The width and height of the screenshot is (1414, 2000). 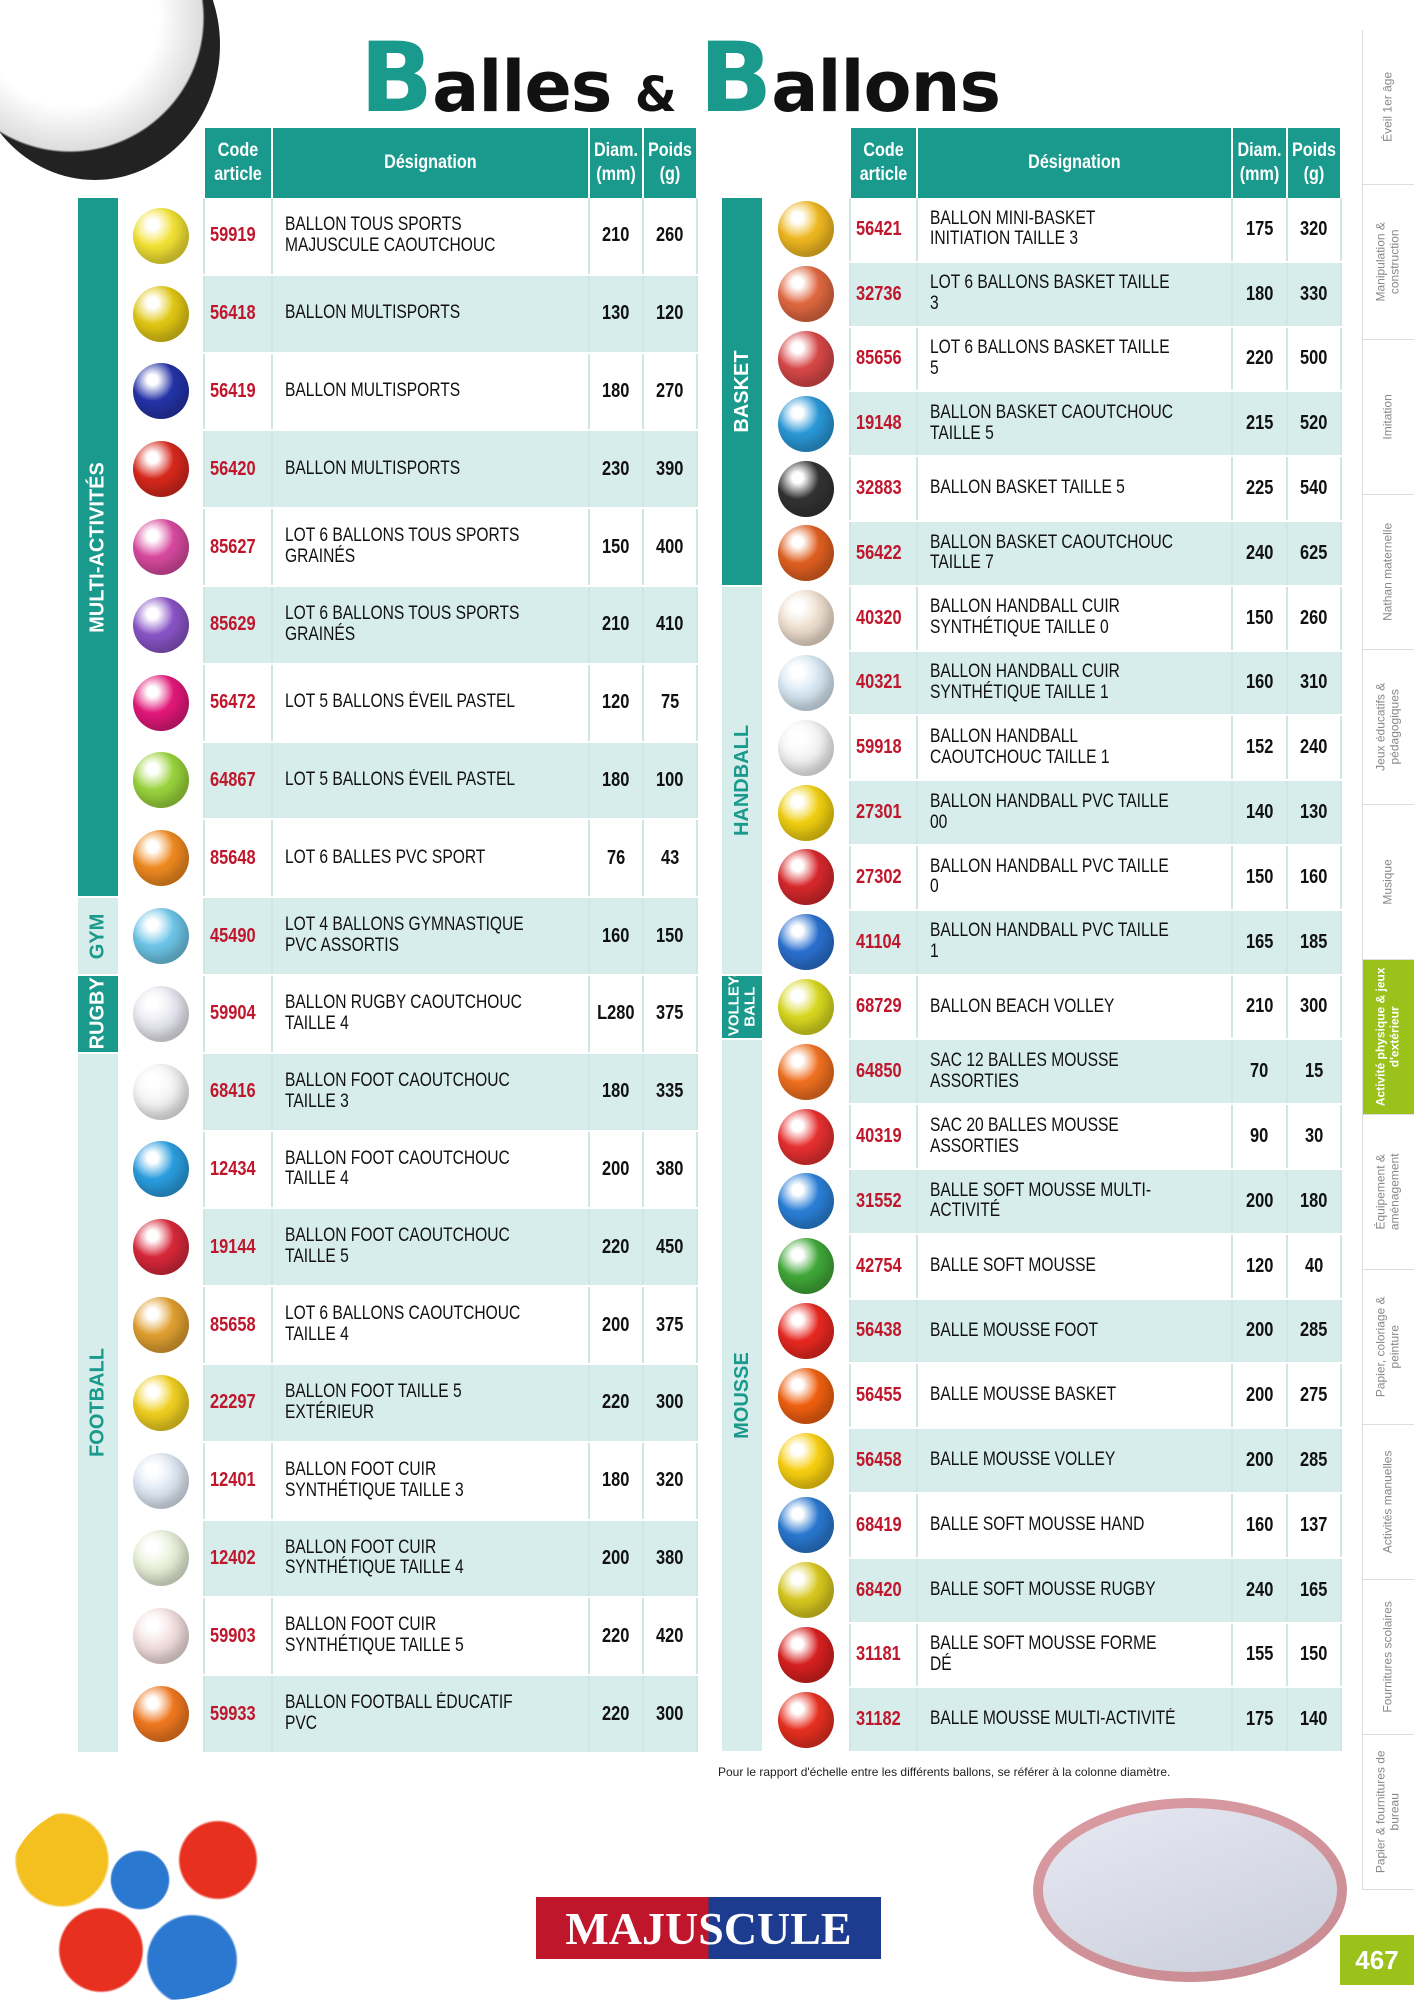 I want to click on product-diameter: 120, so click(x=1260, y=1266).